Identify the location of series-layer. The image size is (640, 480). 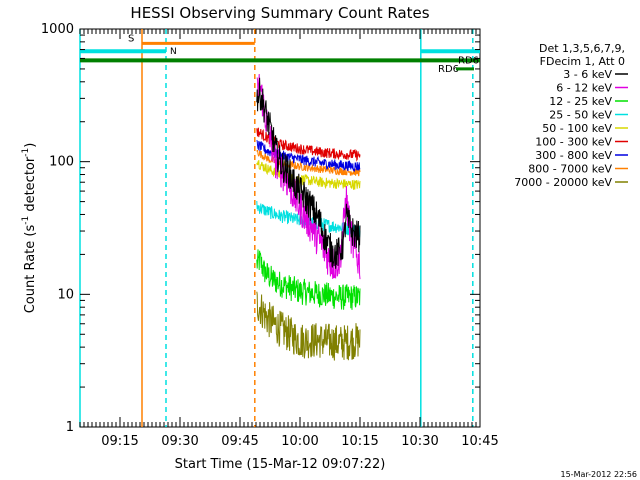
(308, 217).